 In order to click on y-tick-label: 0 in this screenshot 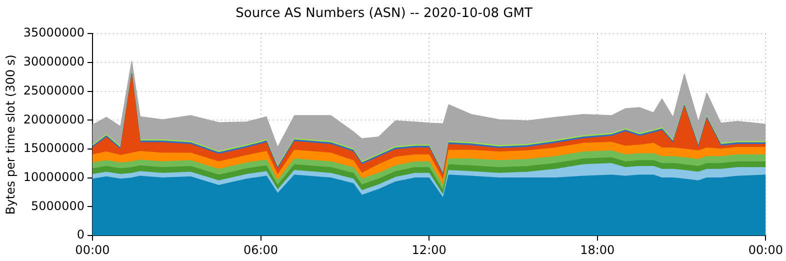, I will do `click(80, 235)`.